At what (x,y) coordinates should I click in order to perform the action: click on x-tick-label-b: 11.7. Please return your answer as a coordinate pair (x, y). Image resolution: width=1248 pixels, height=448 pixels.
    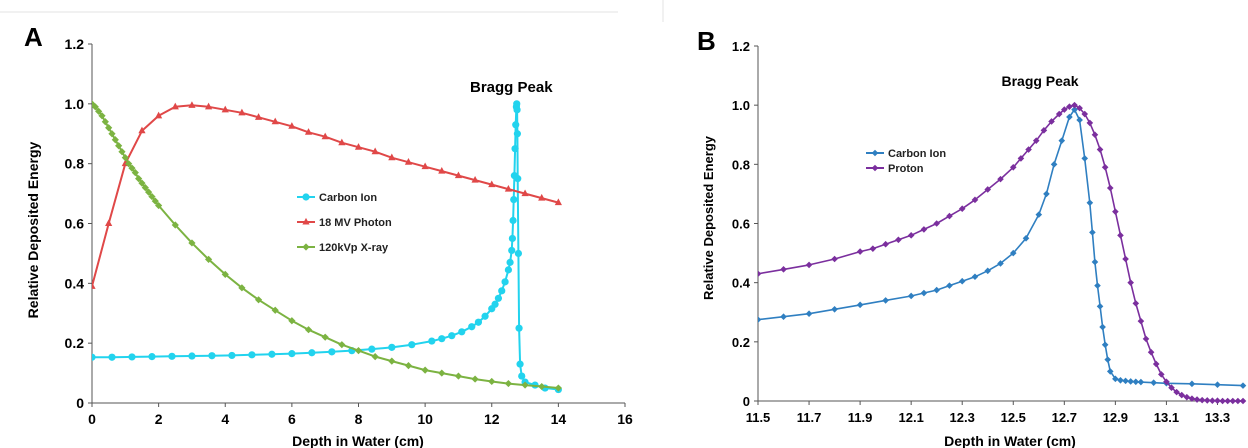
    Looking at the image, I should click on (809, 417).